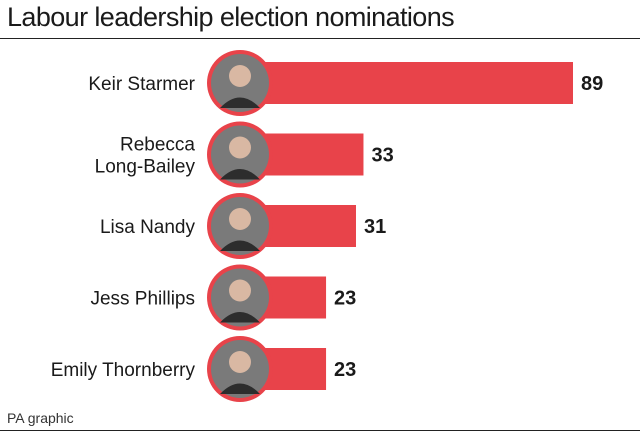  What do you see at coordinates (40, 418) in the screenshot?
I see `source-credit: PA graphic` at bounding box center [40, 418].